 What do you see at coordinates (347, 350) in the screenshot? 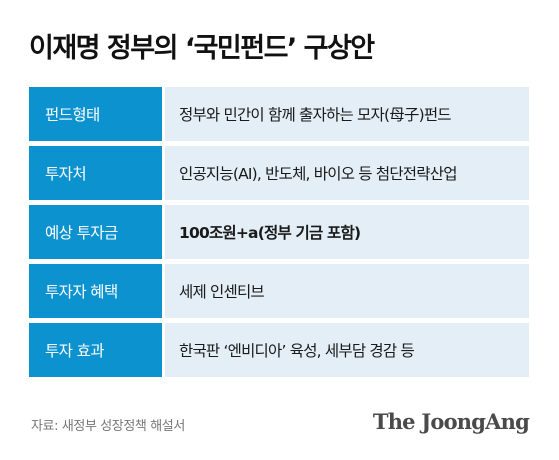
I see `row-value: 한국판 ‘엔비디아’ 육성, 세부담 경감 등` at bounding box center [347, 350].